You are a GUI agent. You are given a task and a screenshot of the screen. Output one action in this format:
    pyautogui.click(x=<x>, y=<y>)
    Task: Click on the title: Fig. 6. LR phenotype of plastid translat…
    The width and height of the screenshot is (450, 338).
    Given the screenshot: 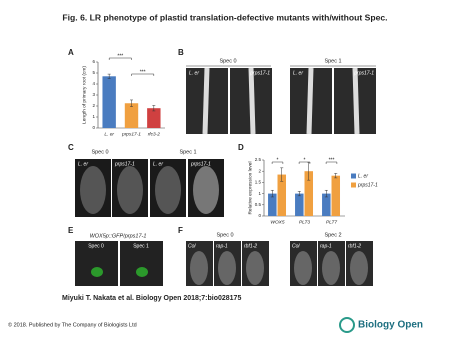 What is the action you would take?
    pyautogui.click(x=224, y=17)
    